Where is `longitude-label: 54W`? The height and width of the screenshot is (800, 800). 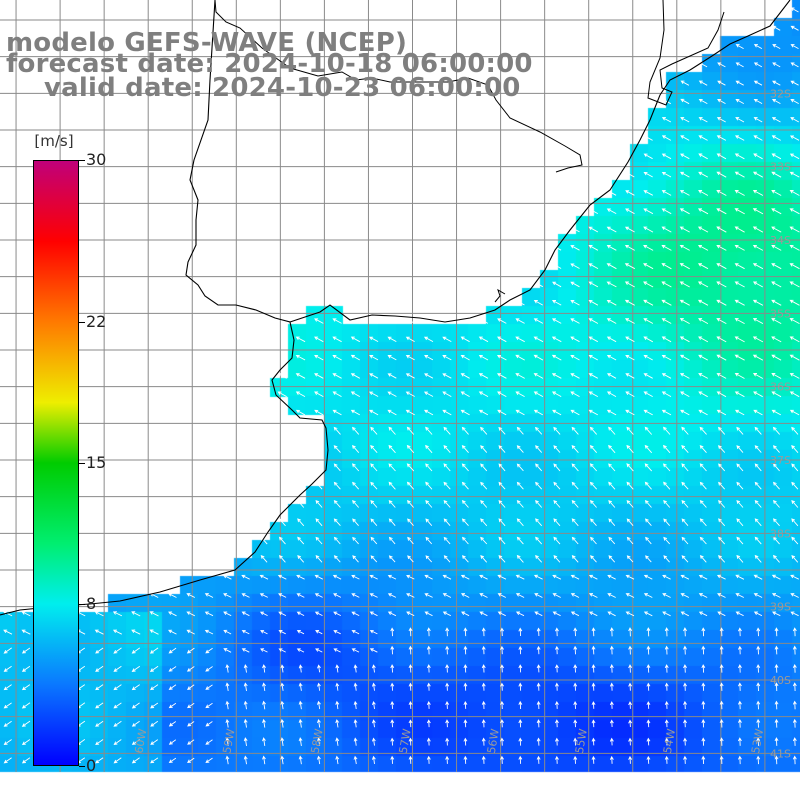 longitude-label: 54W is located at coordinates (669, 741).